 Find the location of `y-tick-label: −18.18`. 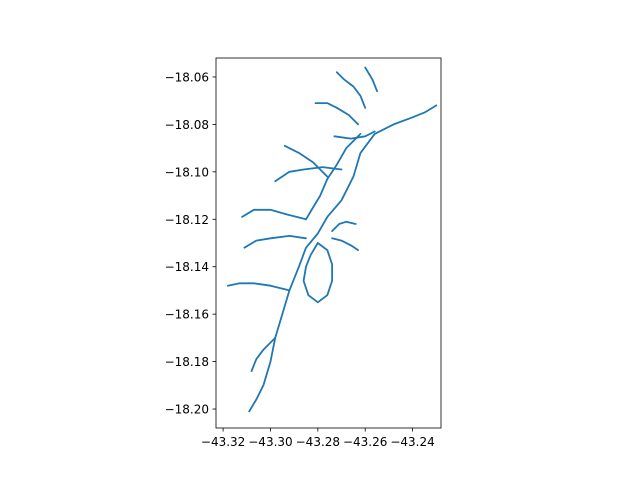

y-tick-label: −18.18 is located at coordinates (187, 362).